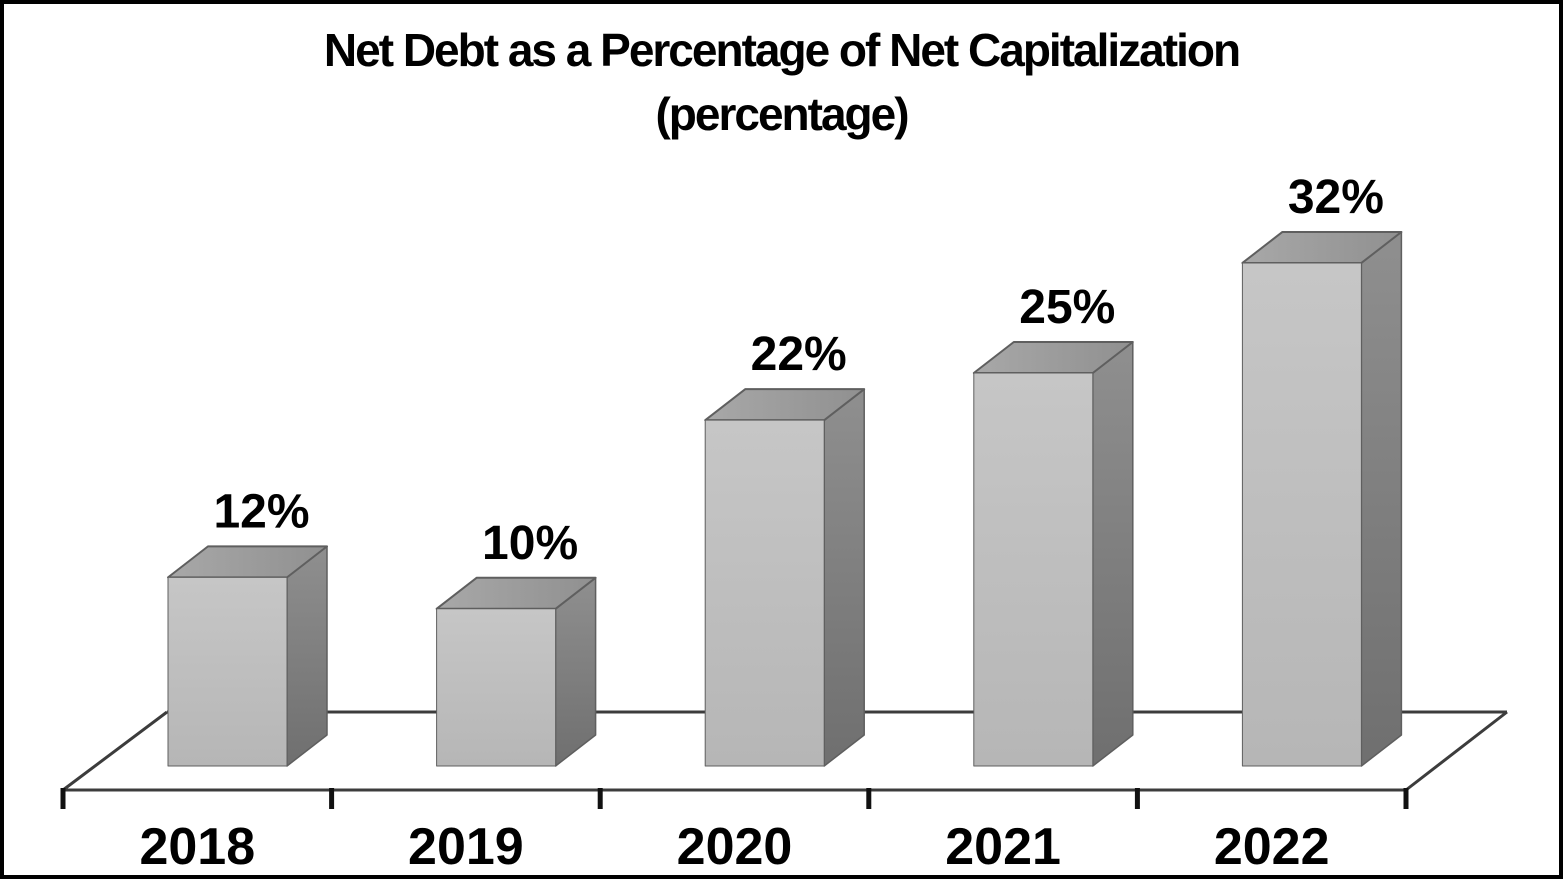  I want to click on bar-value-label: 32%, so click(1336, 197).